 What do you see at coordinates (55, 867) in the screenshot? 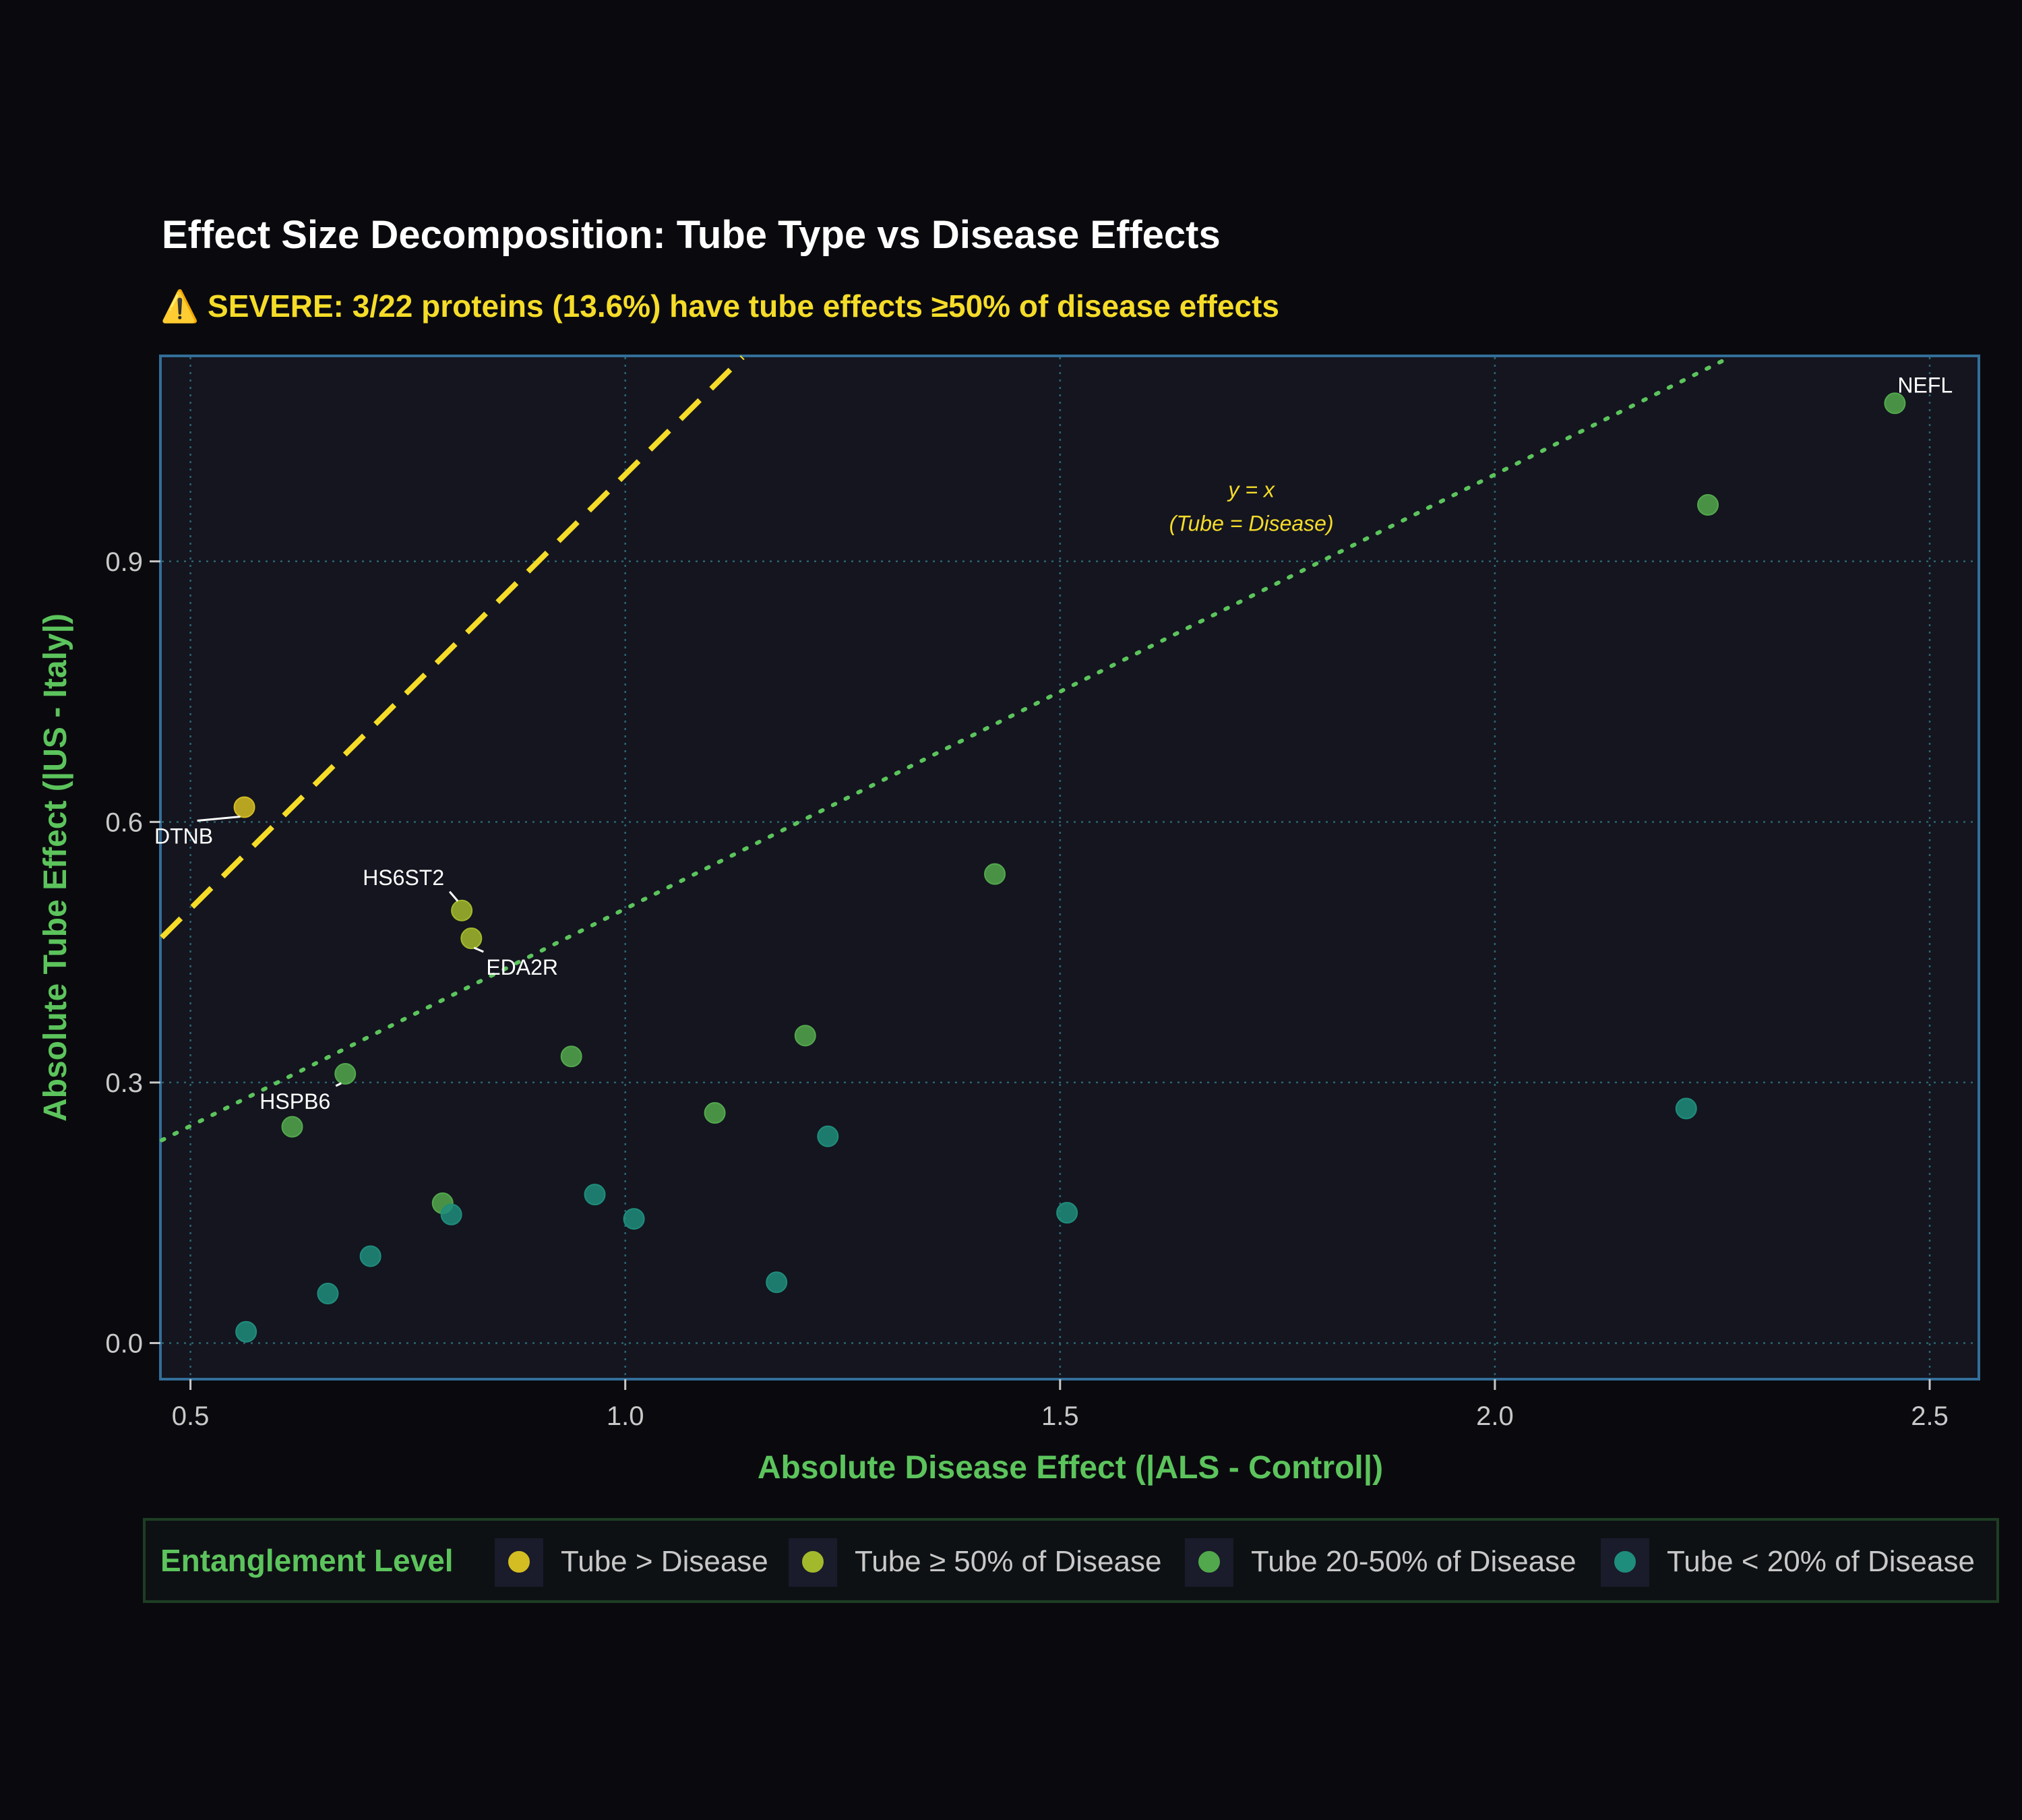
I see `y-axis-label: Absolute Tube Effect (|US - Italy|)` at bounding box center [55, 867].